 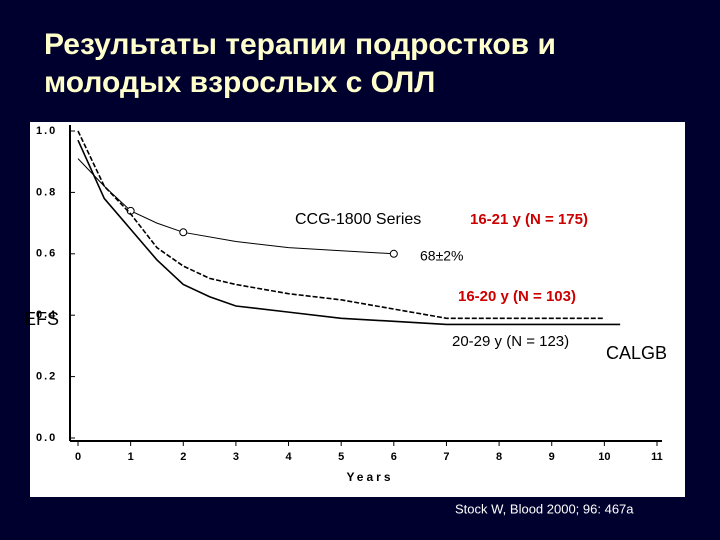 I want to click on x-tick-label: 4, so click(x=288, y=457).